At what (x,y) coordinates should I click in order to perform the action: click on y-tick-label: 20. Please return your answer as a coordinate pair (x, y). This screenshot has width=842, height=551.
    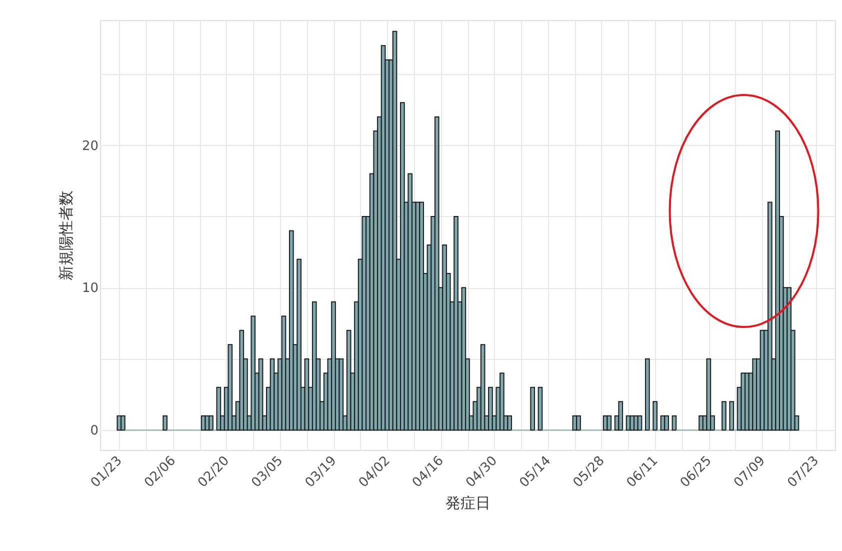
    Looking at the image, I should click on (90, 146).